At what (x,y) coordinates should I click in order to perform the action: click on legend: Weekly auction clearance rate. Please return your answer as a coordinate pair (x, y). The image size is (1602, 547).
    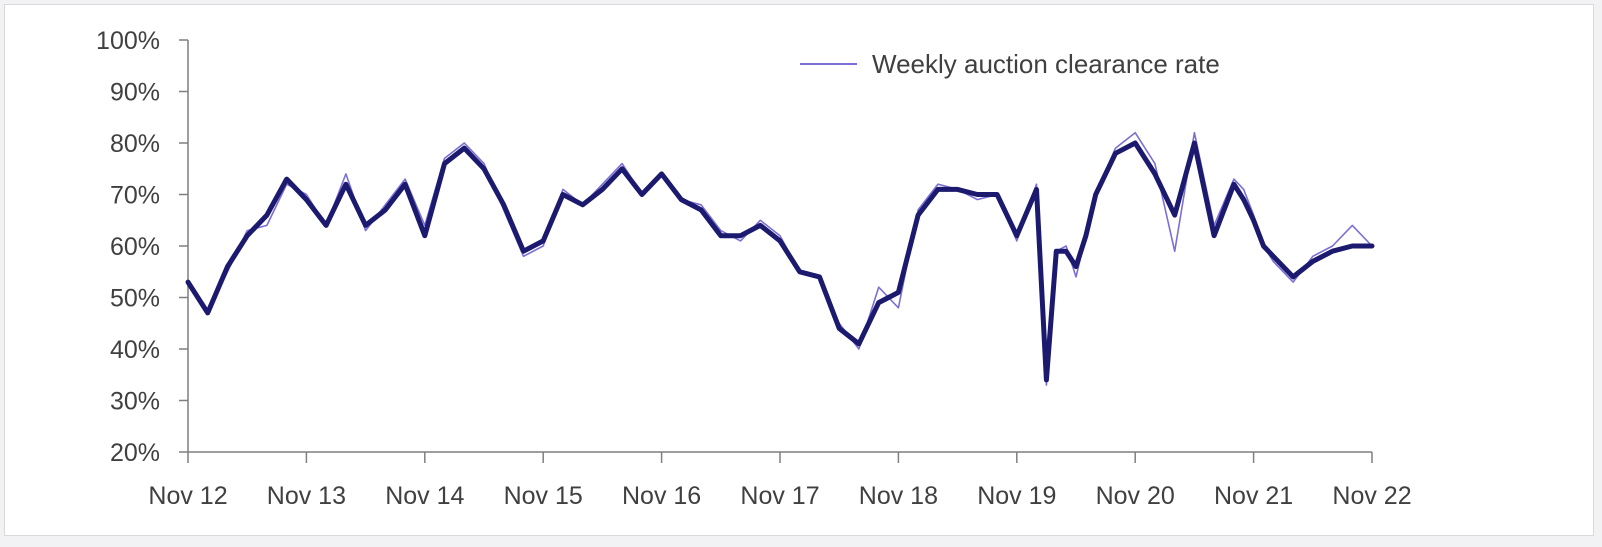
    Looking at the image, I should click on (1010, 64).